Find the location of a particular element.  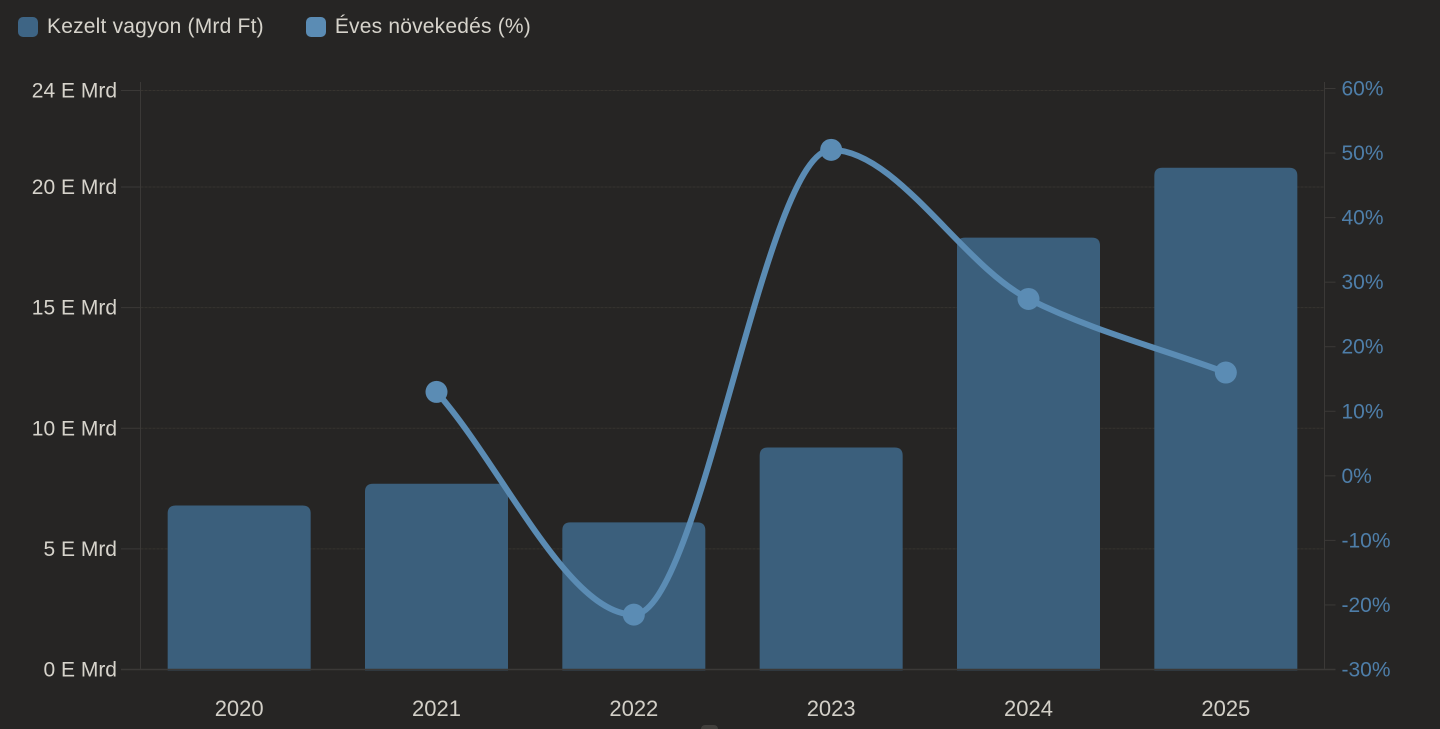

left-tick-label-15: 15 E Mrd is located at coordinates (74, 308).